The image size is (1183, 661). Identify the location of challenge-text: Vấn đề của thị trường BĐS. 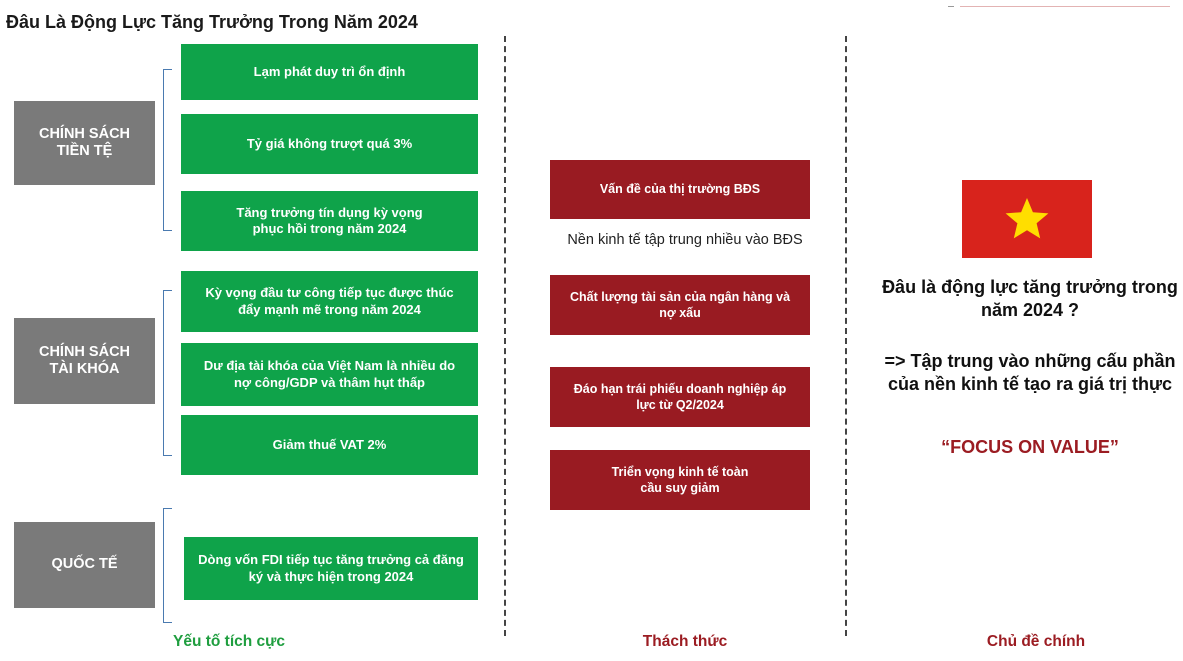
(680, 189).